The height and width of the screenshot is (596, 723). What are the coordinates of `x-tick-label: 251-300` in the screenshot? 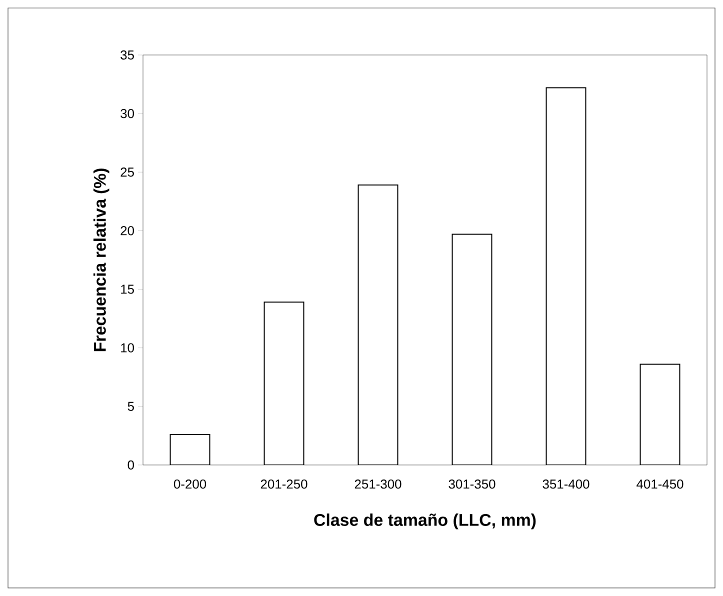 It's located at (378, 484).